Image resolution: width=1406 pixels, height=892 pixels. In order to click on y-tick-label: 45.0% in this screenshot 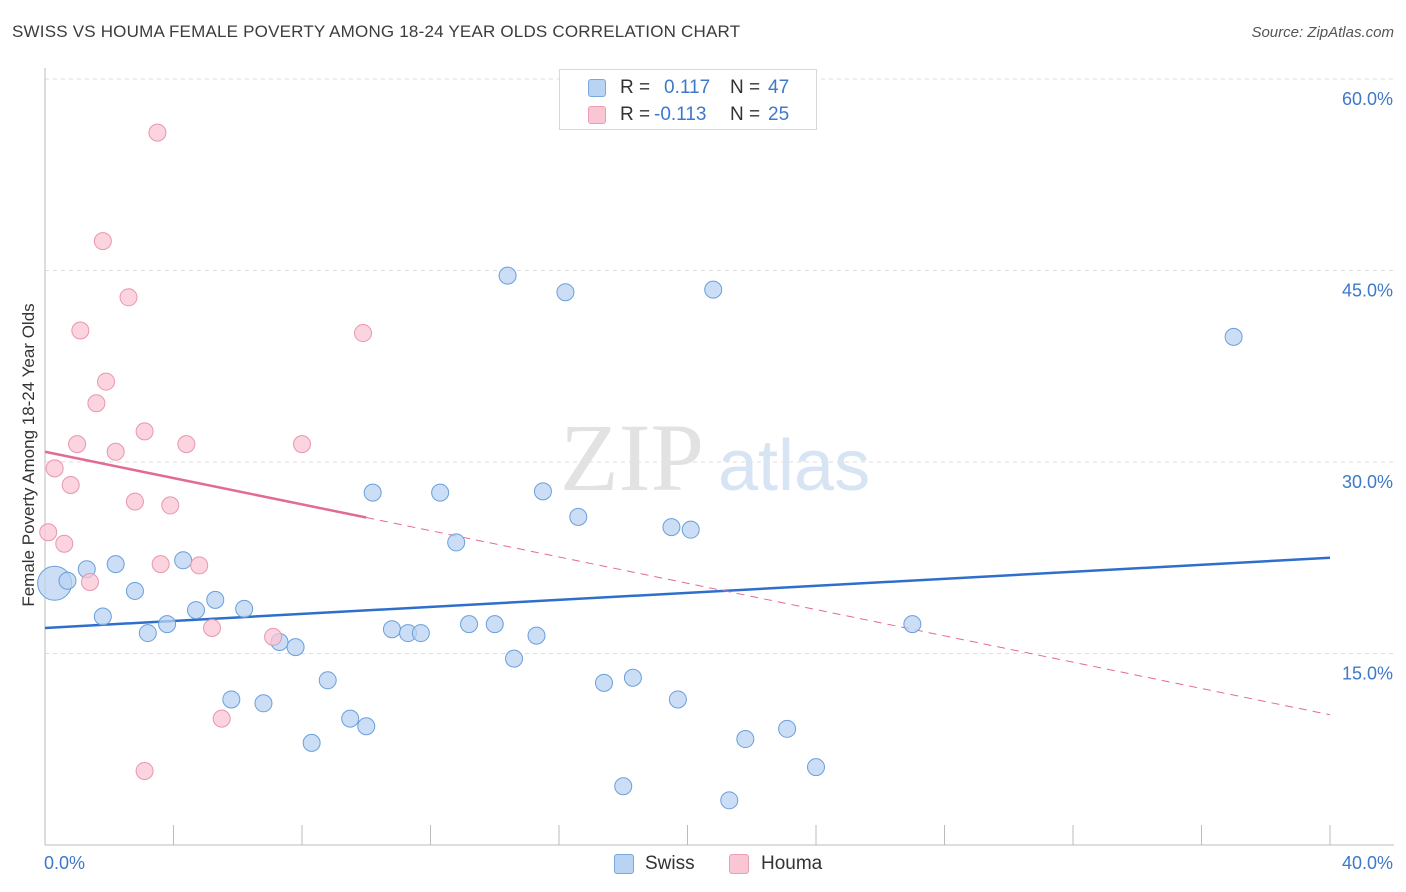, I will do `click(1367, 291)`.